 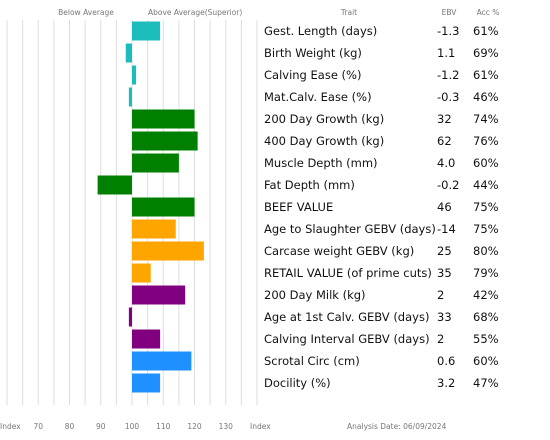 I want to click on acc-value: 69%, so click(x=486, y=53).